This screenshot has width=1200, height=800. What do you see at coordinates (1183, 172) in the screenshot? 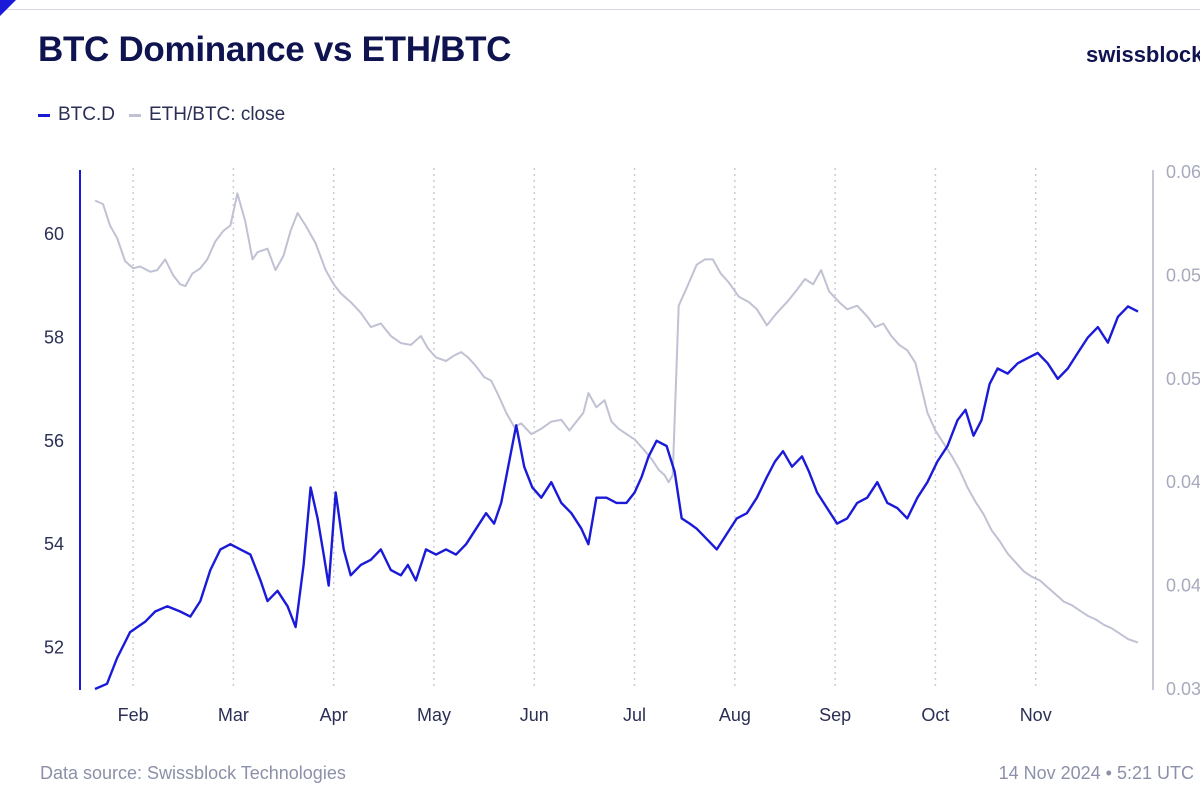
I see `right-tick-label: 0.06` at bounding box center [1183, 172].